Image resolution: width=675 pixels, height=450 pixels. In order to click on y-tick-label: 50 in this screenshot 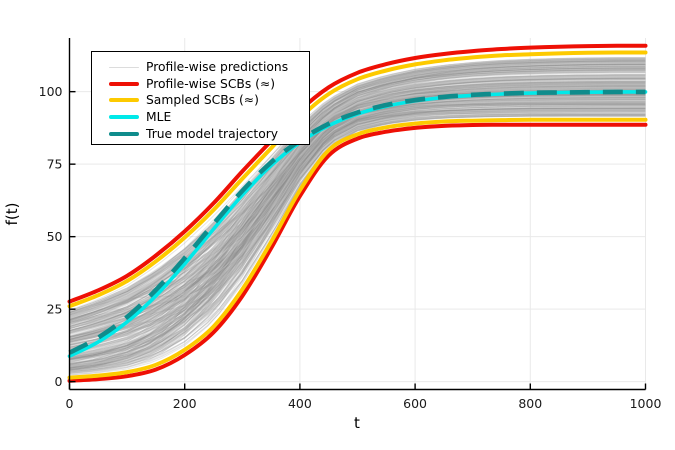, I will do `click(55, 236)`.